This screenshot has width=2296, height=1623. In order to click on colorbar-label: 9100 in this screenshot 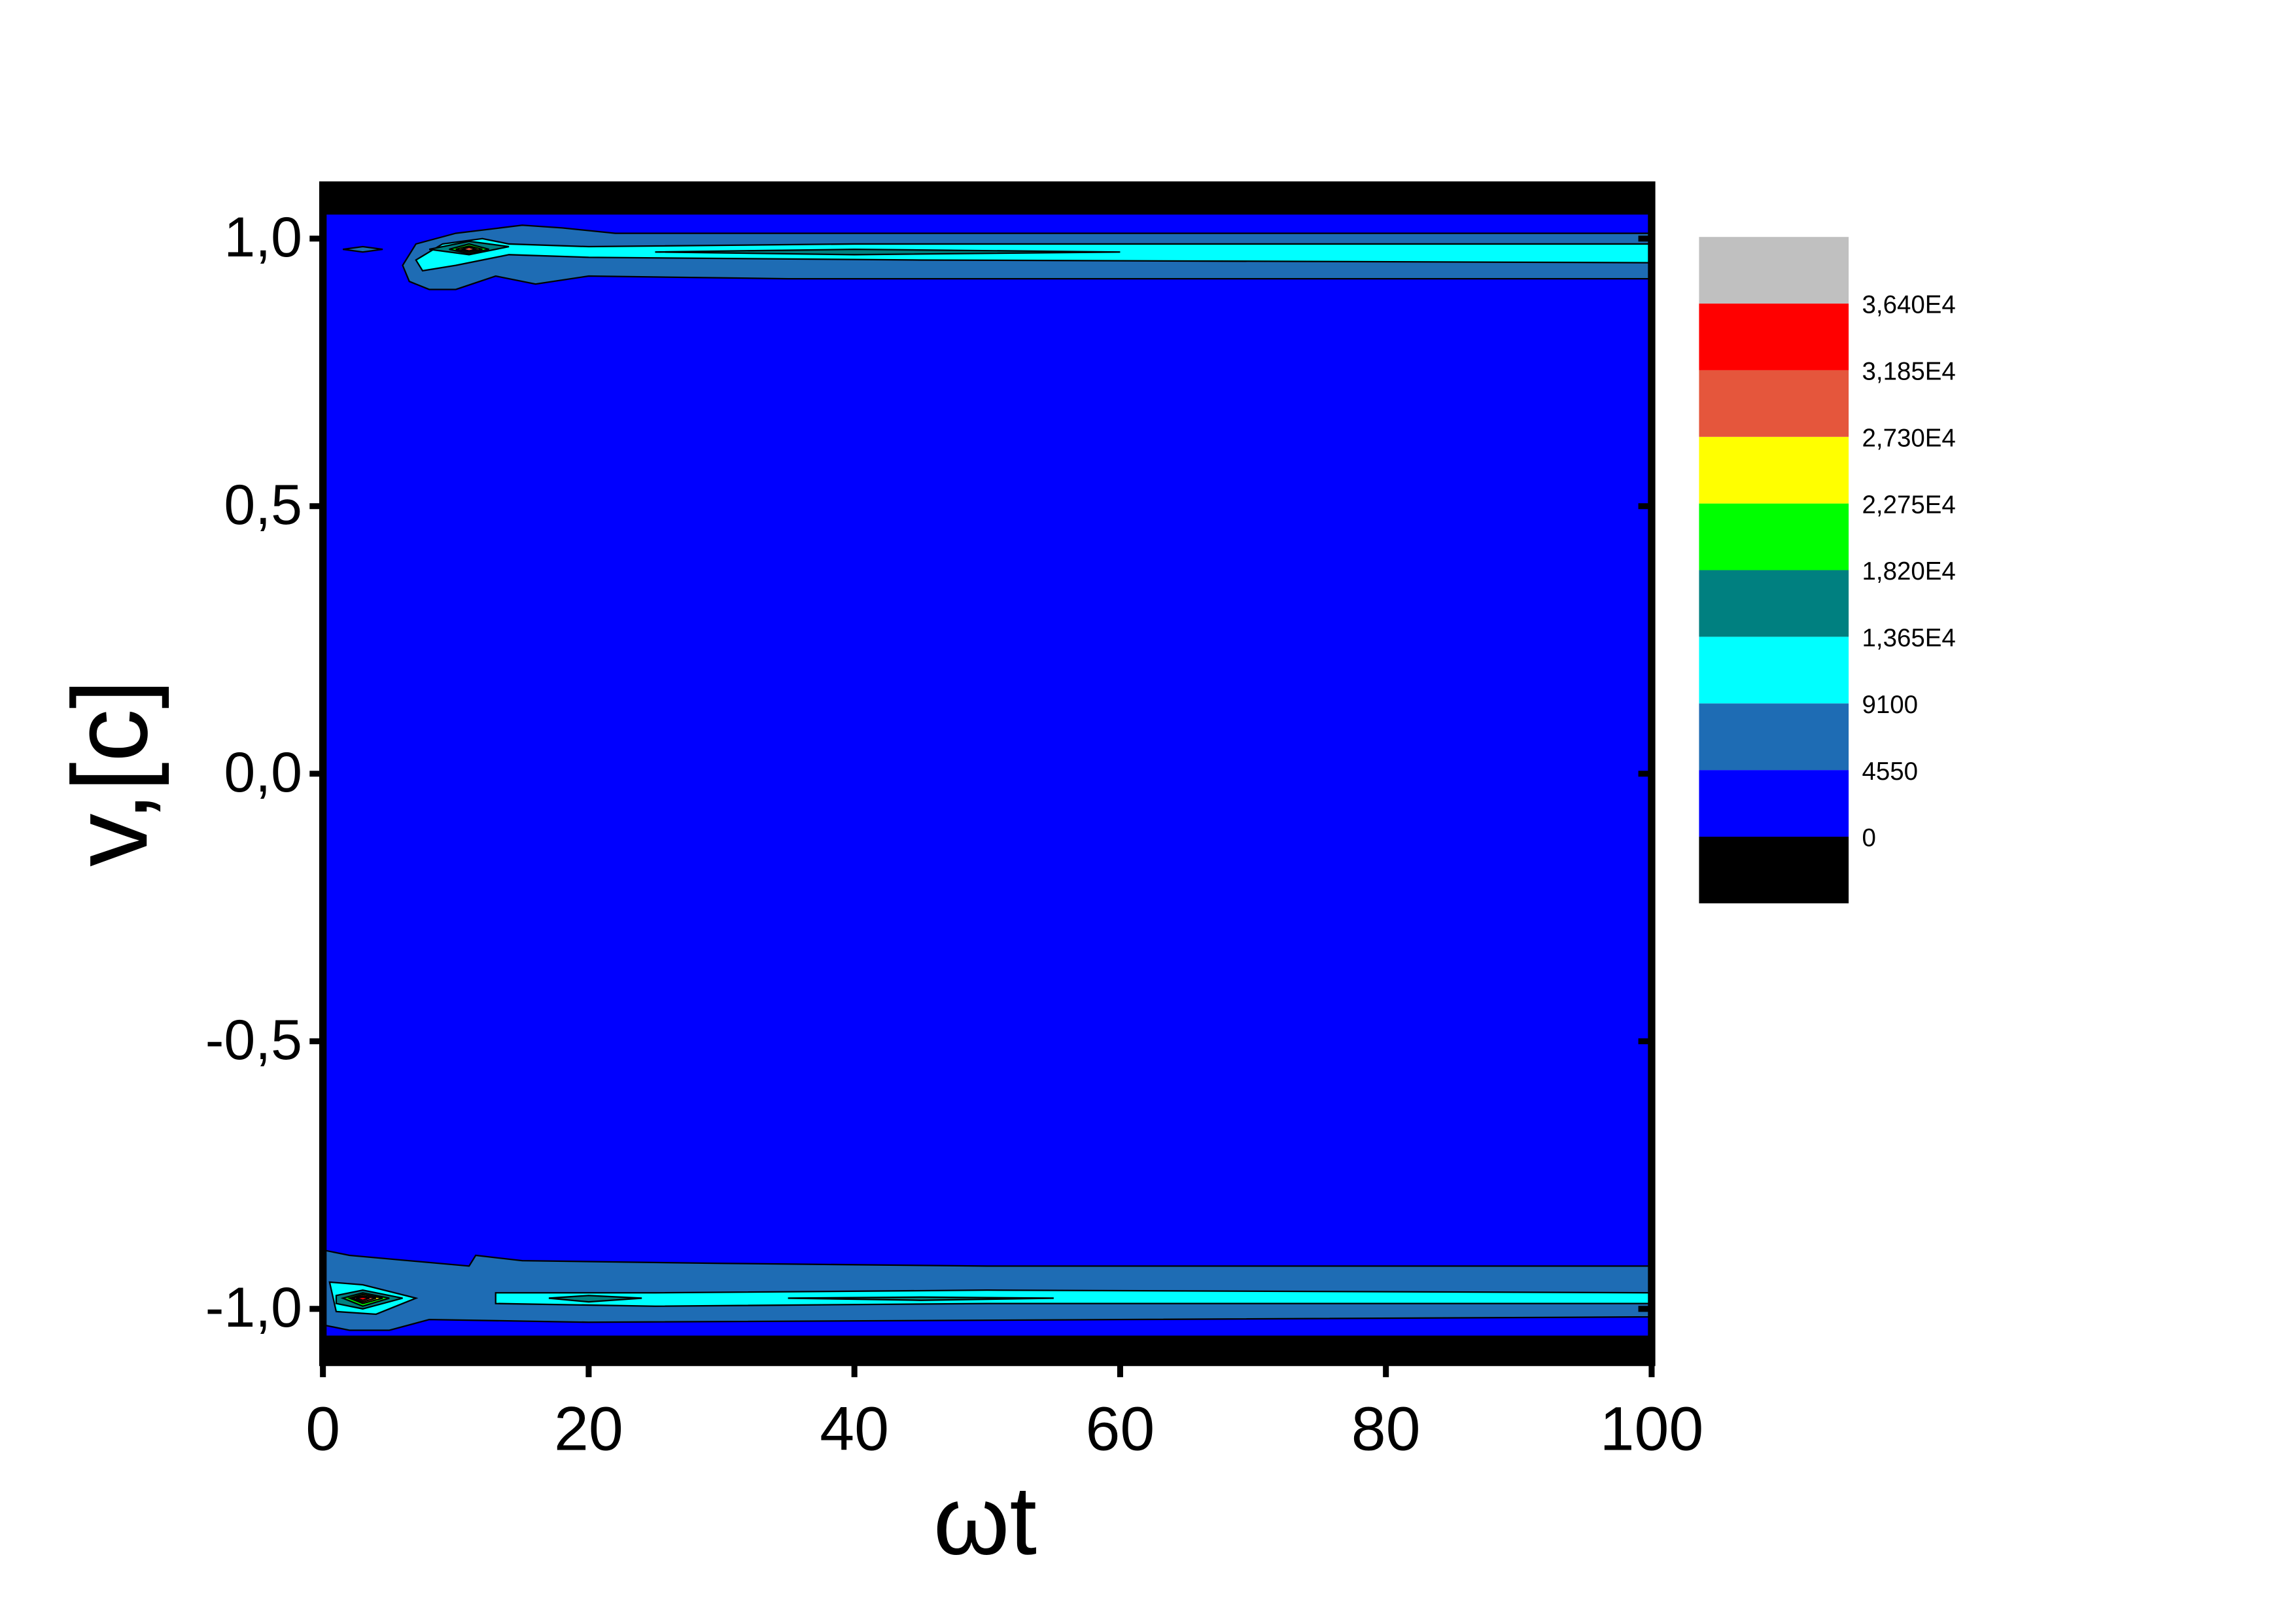, I will do `click(1890, 705)`.